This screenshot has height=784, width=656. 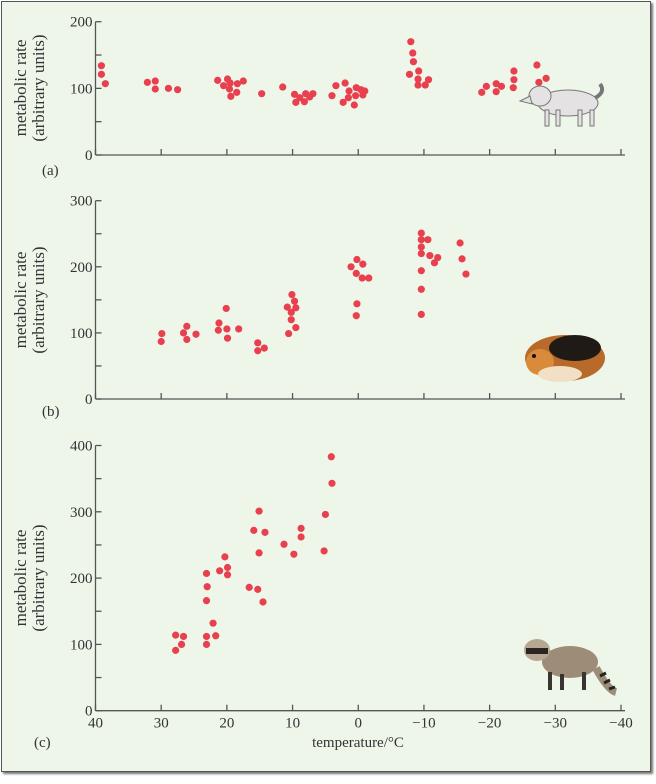 I want to click on y-axis-label-line2: (arbitrary units), so click(x=38, y=87).